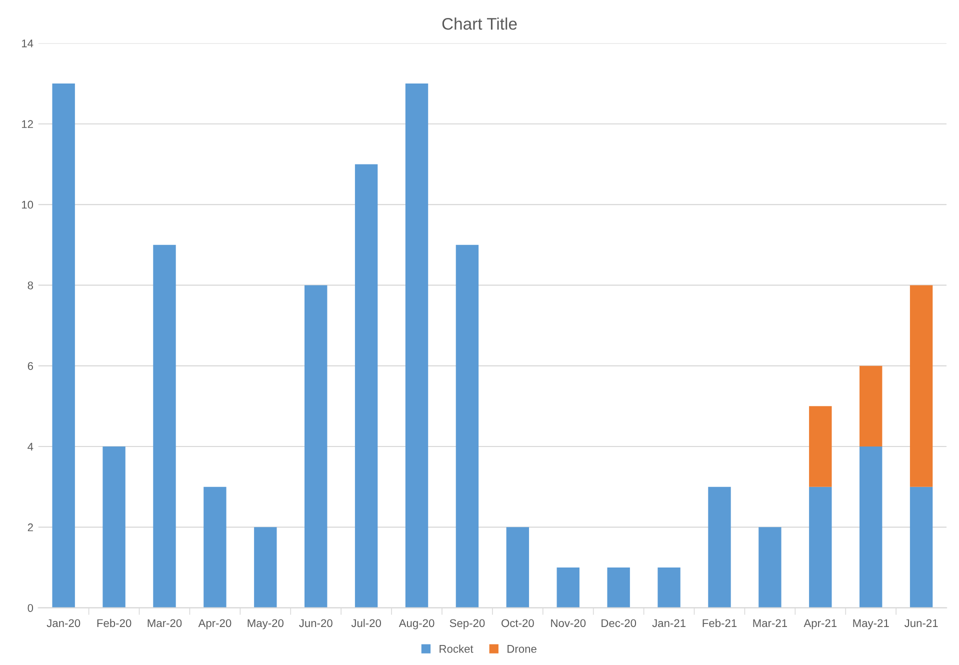 This screenshot has width=959, height=665. I want to click on y-tick-label: 12, so click(27, 124).